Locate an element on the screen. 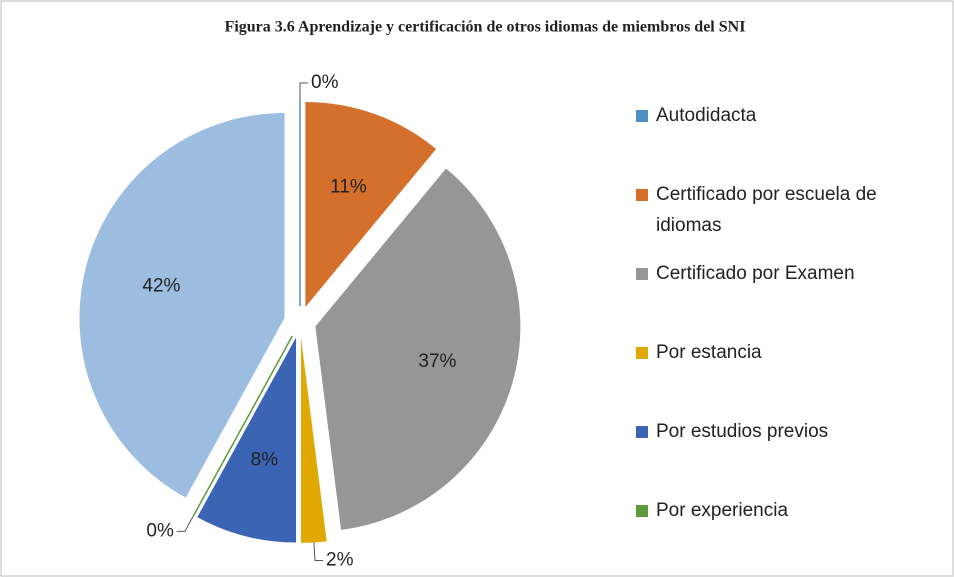 This screenshot has width=954, height=577. legend-item: Por experiencia is located at coordinates (791, 534).